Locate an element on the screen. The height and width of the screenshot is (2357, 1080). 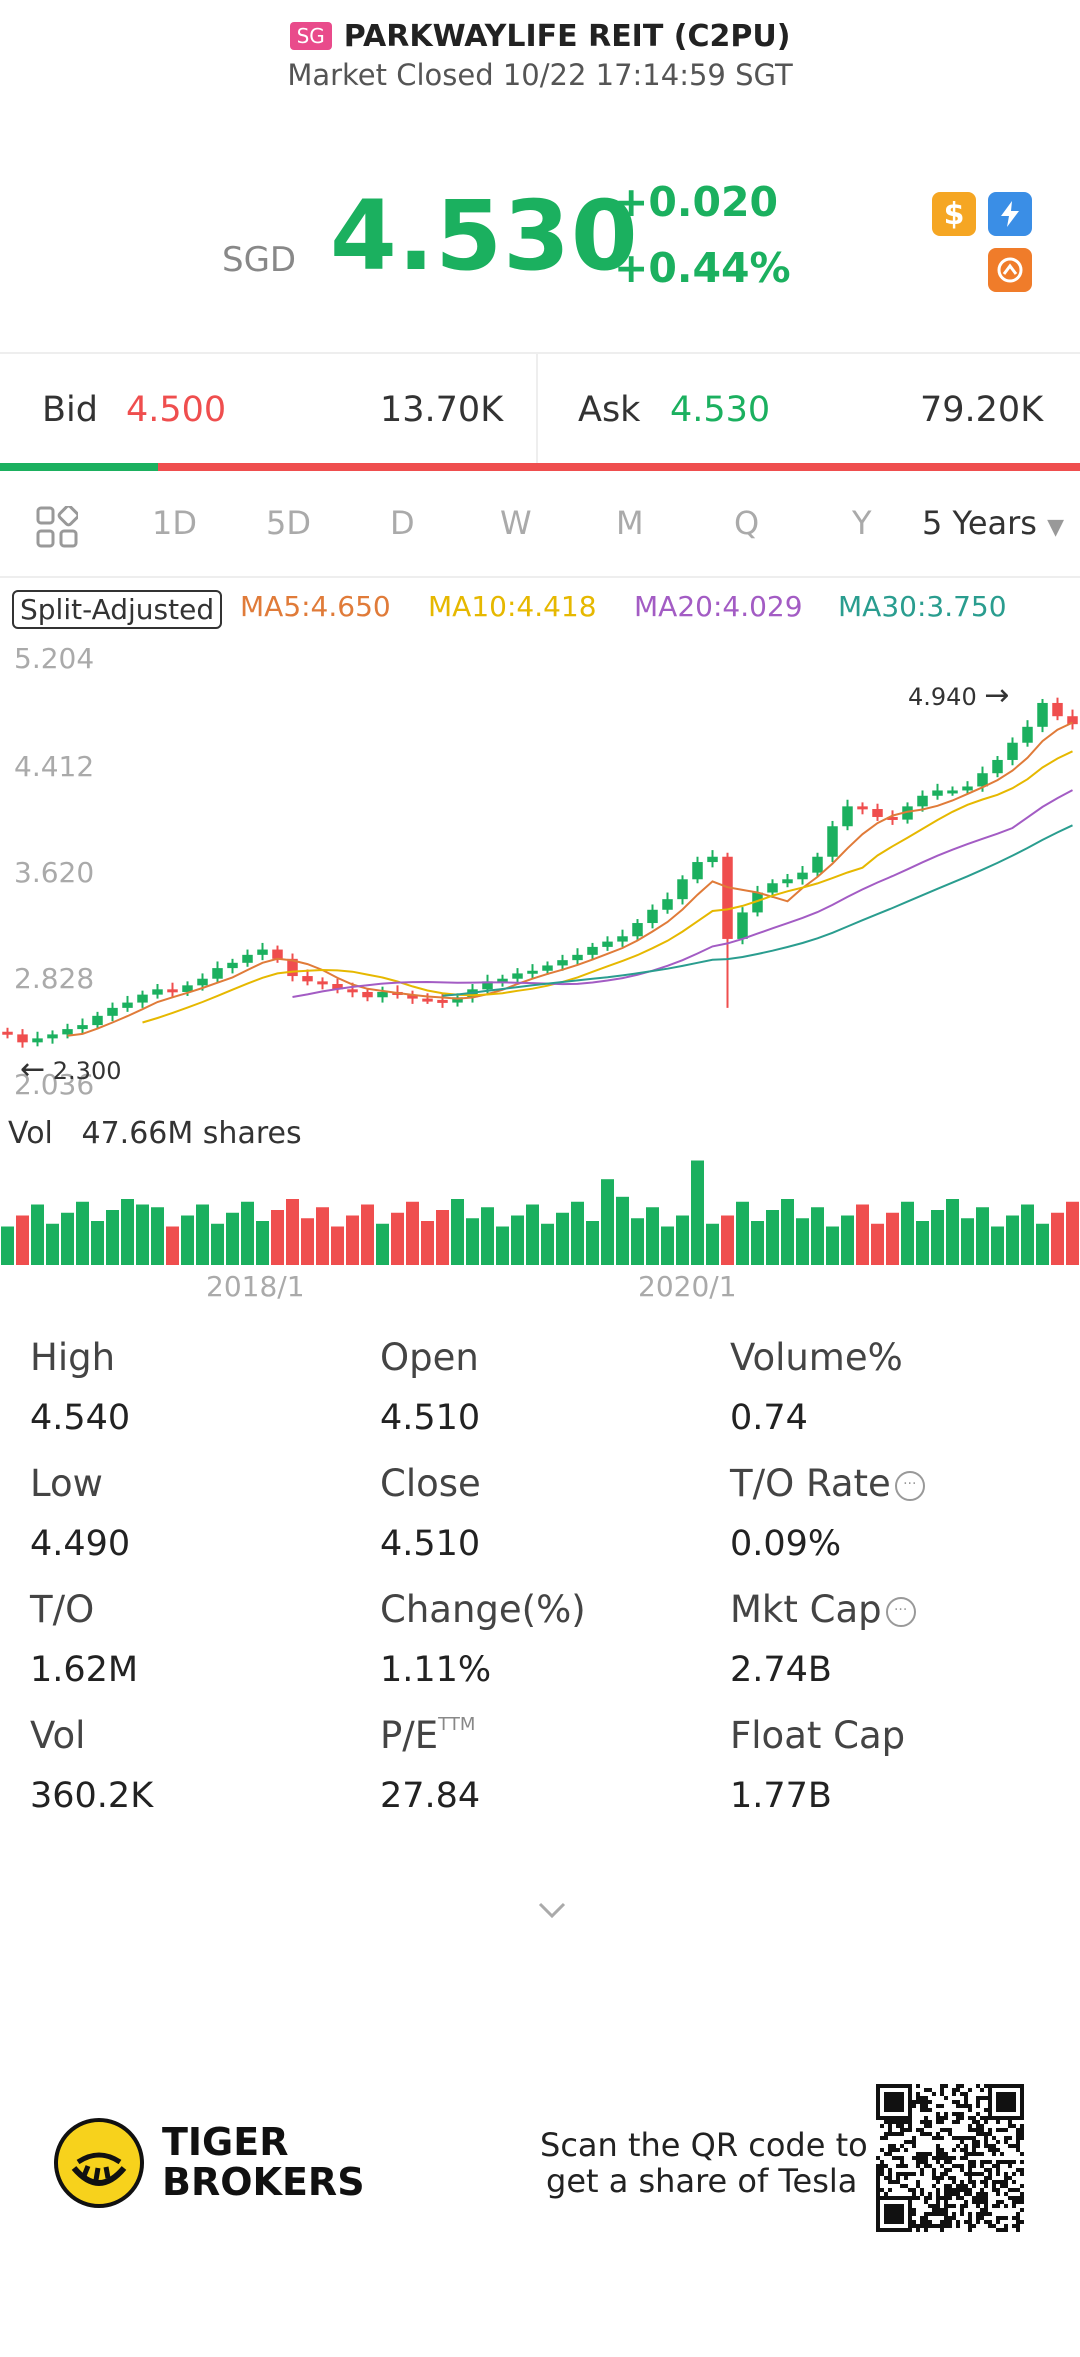
tab-1d: 1D is located at coordinates (174, 523).